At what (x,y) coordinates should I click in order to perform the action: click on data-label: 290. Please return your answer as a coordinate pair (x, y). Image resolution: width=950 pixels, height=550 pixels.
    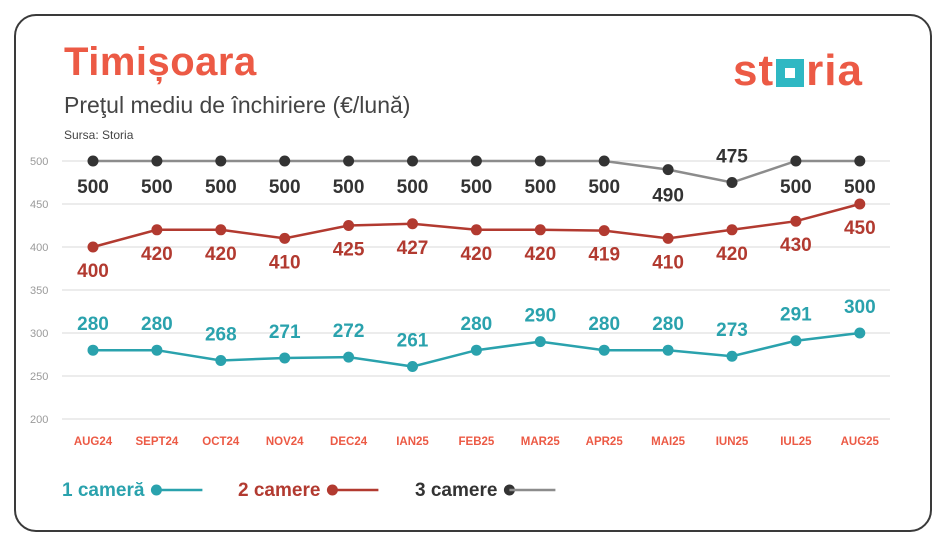
    Looking at the image, I should click on (540, 316).